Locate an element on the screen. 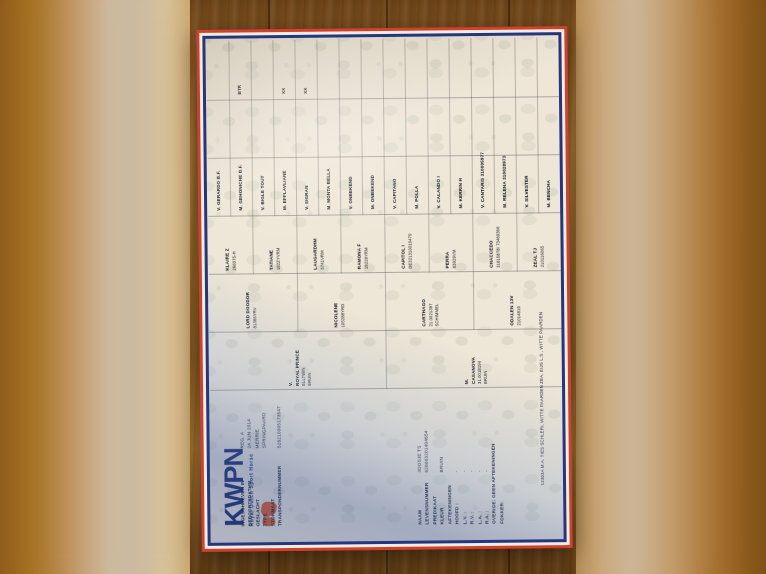 This screenshot has width=766, height=574. label-geboortedatum: GEBOORTEDATUM is located at coordinates (249, 503).